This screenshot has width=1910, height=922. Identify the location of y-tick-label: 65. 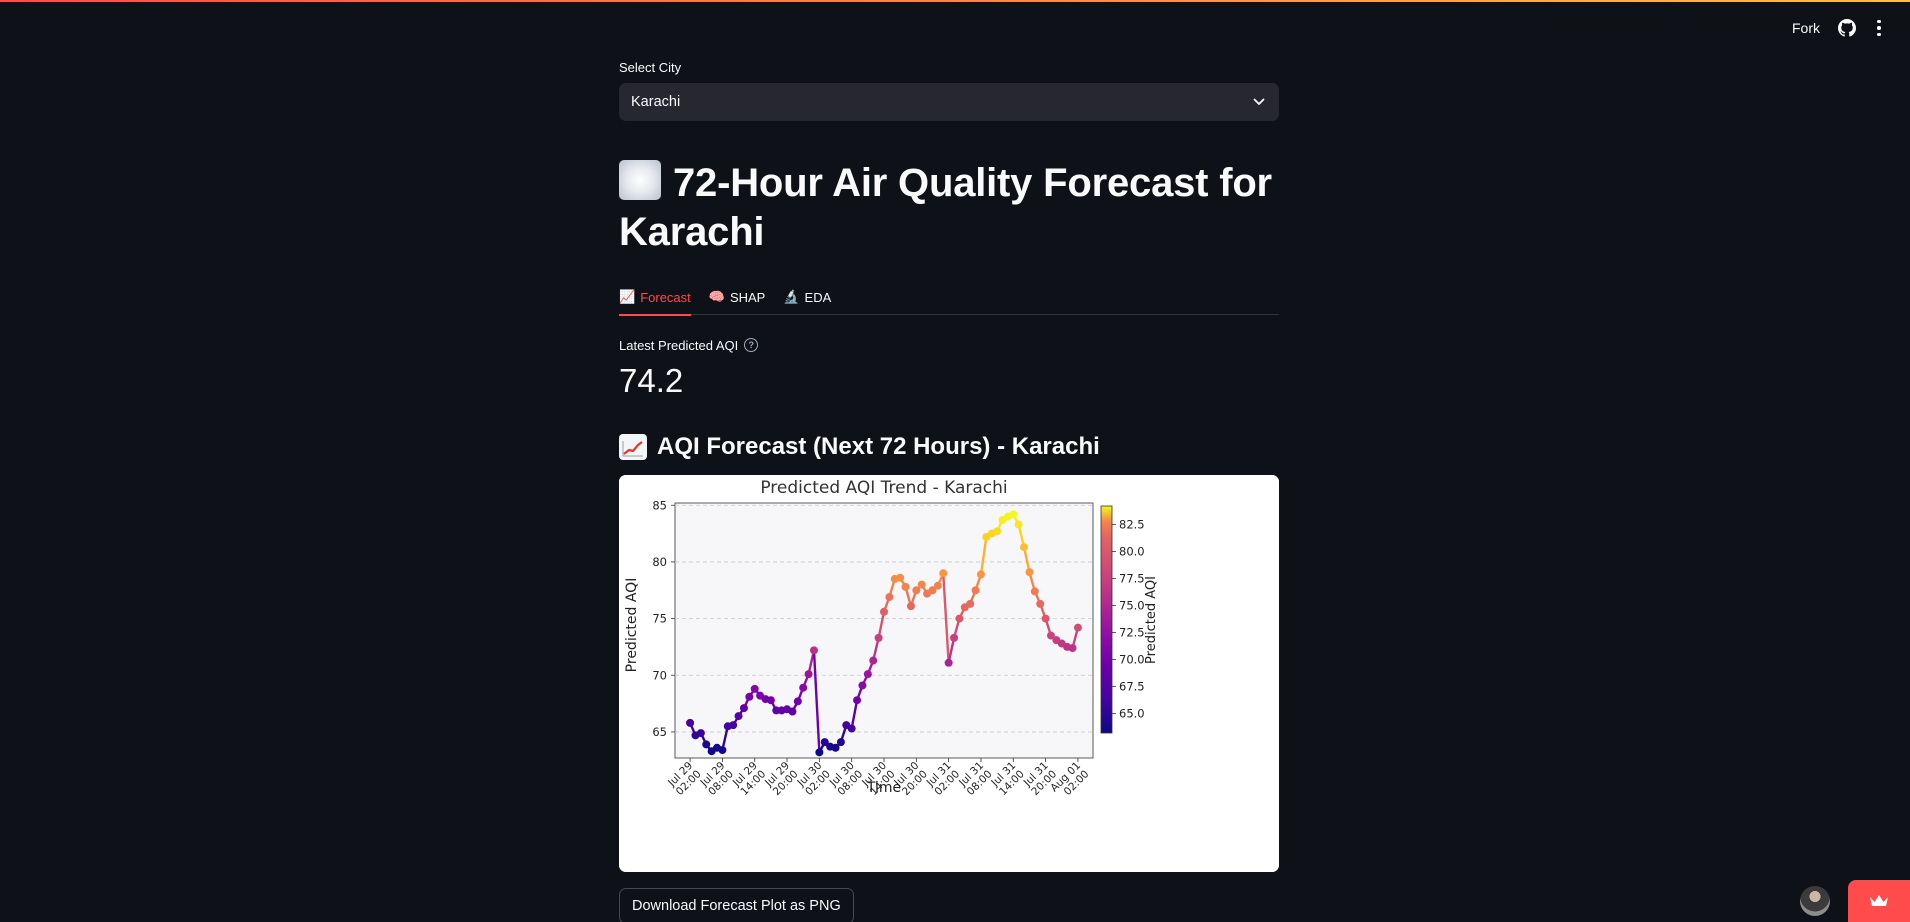
(659, 732).